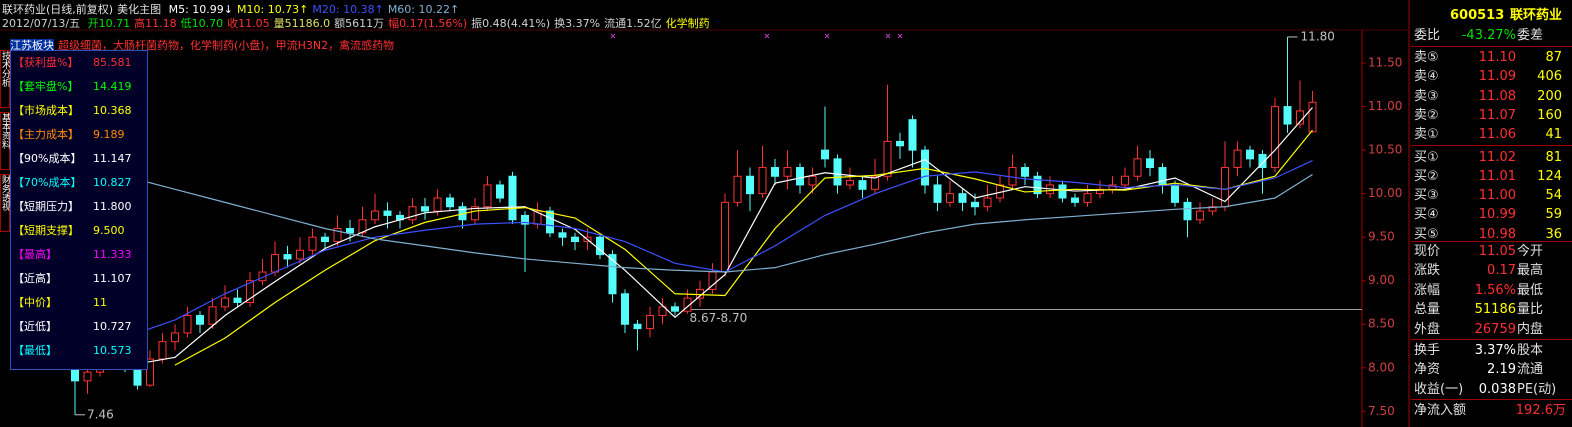  I want to click on view-name: 美化主图, so click(139, 9).